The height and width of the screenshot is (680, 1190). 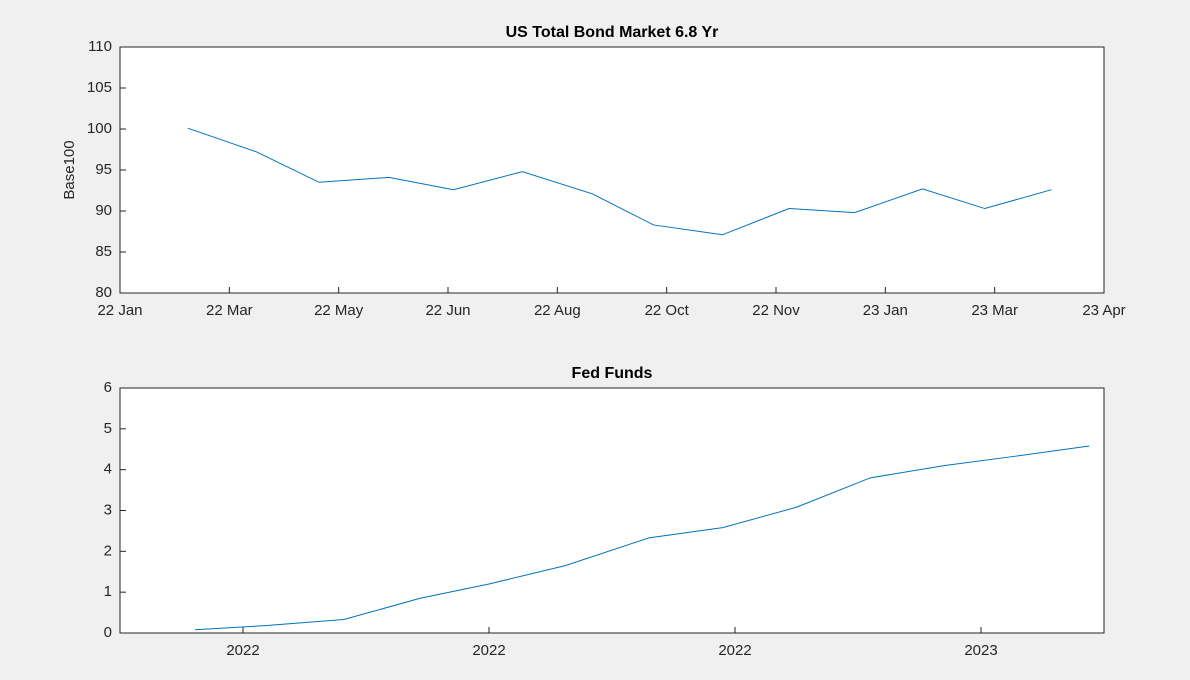 What do you see at coordinates (994, 310) in the screenshot?
I see `x-tick-label: 23 Mar` at bounding box center [994, 310].